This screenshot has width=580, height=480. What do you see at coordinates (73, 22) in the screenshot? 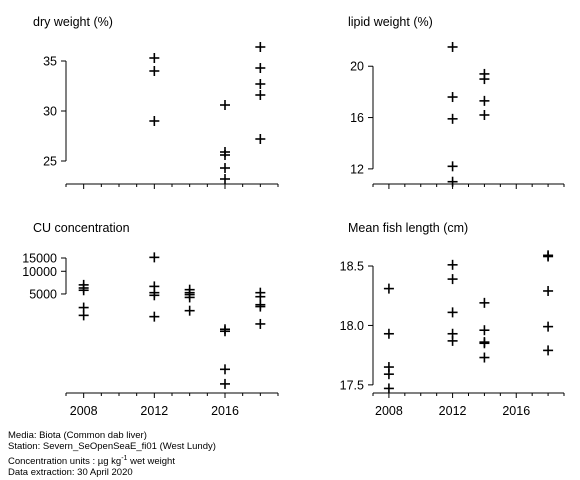
I see `dry-weight-title: dry weight (%)` at bounding box center [73, 22].